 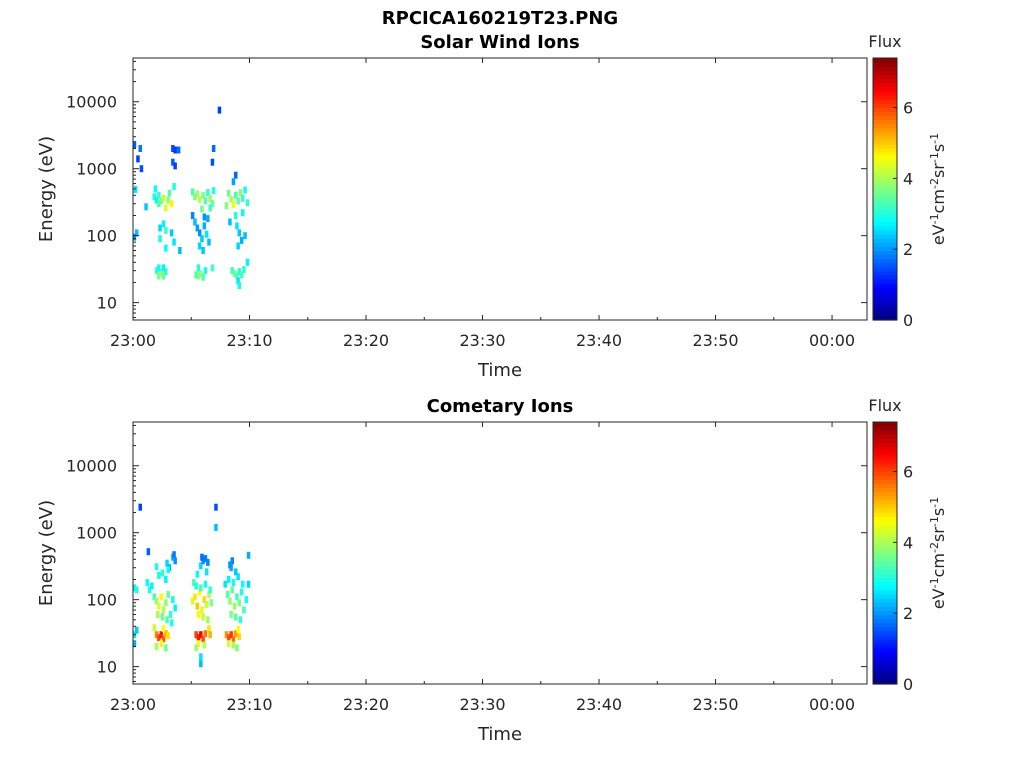 I want to click on y-axis-label: Energy (eV), so click(x=46, y=189).